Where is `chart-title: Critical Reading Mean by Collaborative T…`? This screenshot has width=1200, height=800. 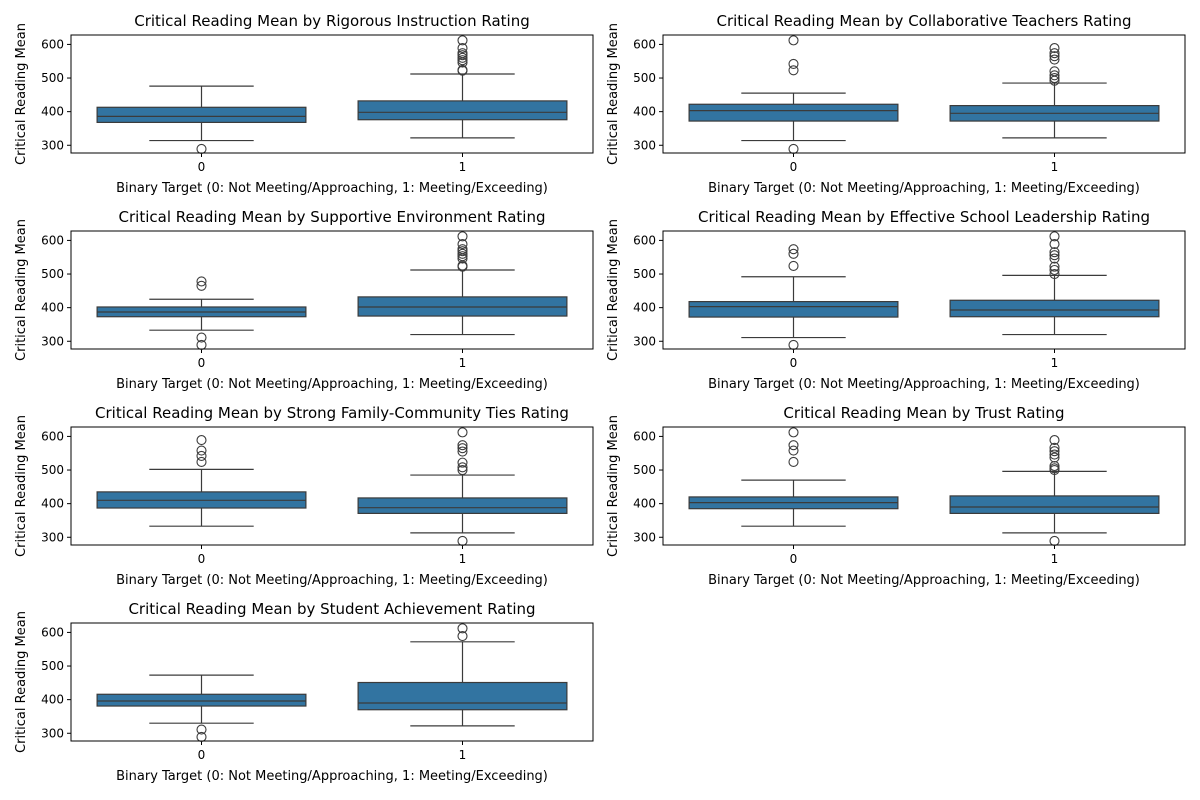
chart-title: Critical Reading Mean by Collaborative T… is located at coordinates (924, 21).